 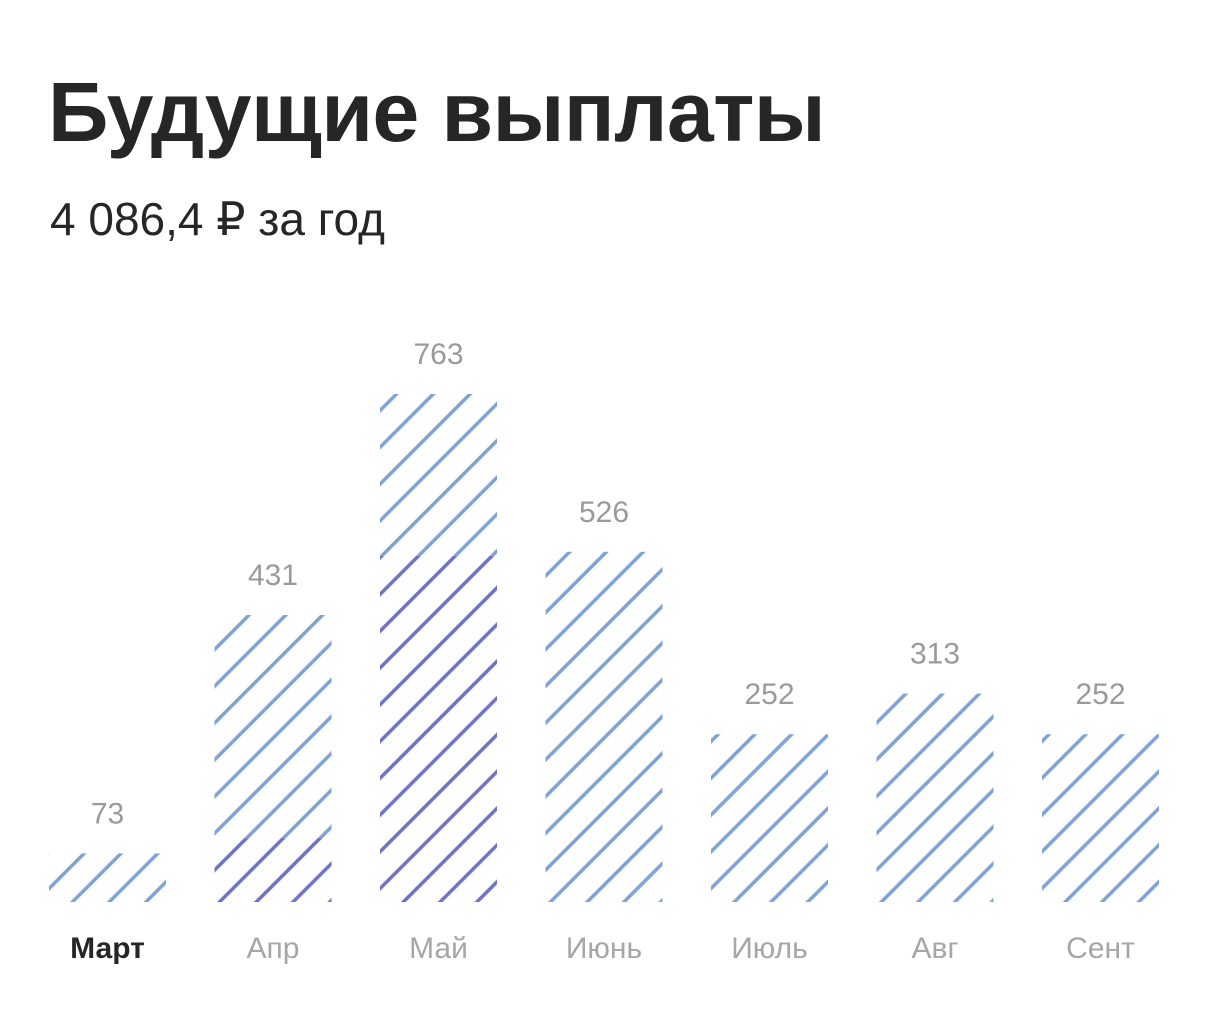 What do you see at coordinates (437, 112) in the screenshot?
I see `page-title: Будущие выплаты` at bounding box center [437, 112].